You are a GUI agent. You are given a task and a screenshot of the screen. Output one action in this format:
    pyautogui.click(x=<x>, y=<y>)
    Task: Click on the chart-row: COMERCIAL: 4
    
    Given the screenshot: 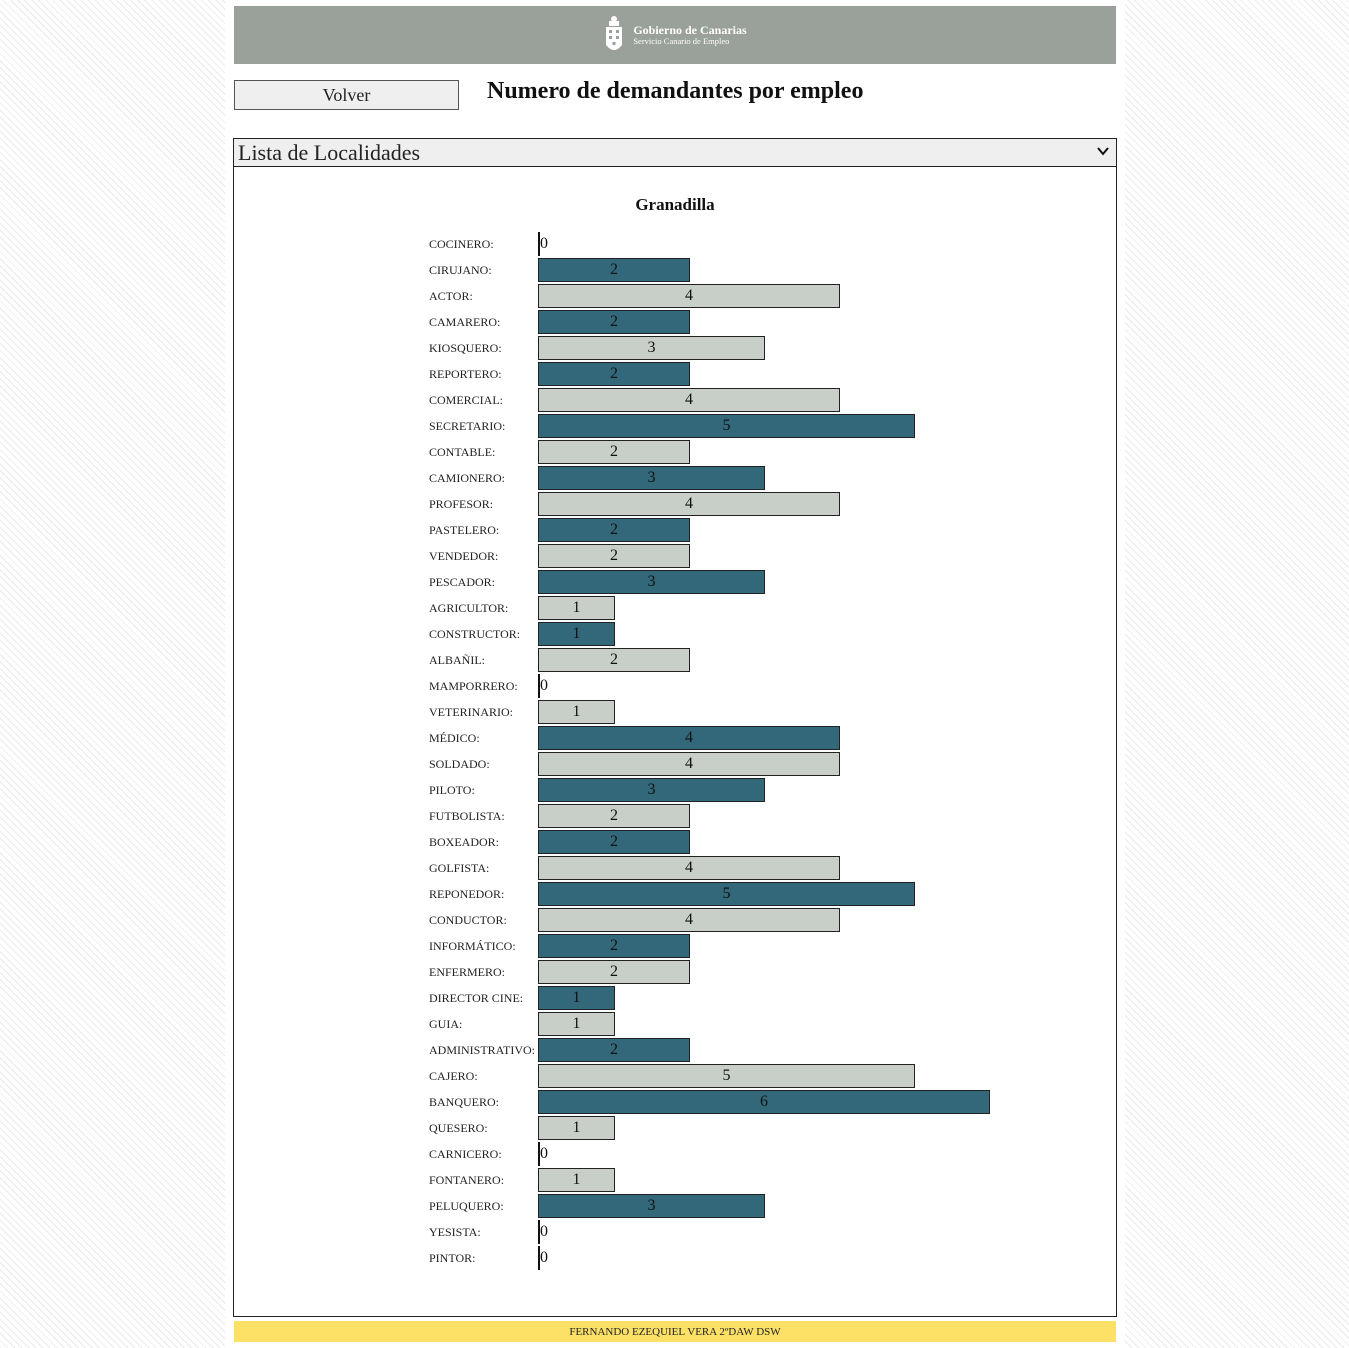 What is the action you would take?
    pyautogui.click(x=729, y=400)
    